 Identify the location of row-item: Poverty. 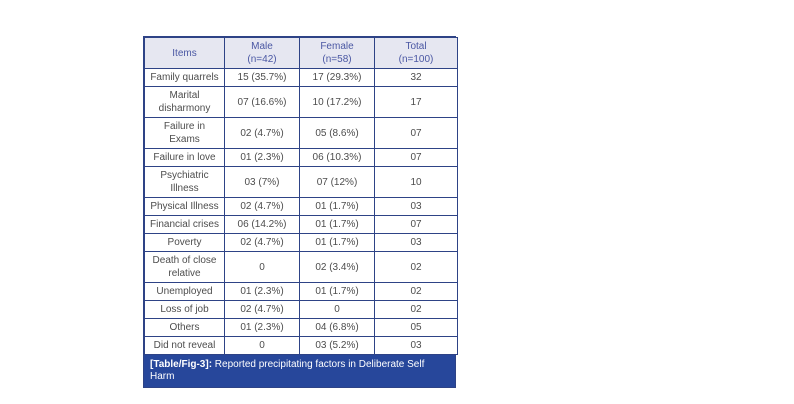
(184, 242).